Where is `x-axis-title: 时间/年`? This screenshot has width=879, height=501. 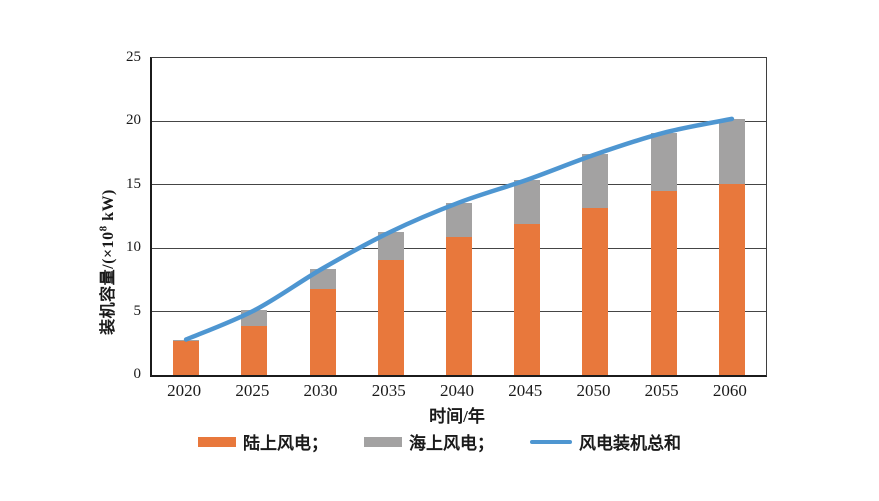 x-axis-title: 时间/年 is located at coordinates (457, 416).